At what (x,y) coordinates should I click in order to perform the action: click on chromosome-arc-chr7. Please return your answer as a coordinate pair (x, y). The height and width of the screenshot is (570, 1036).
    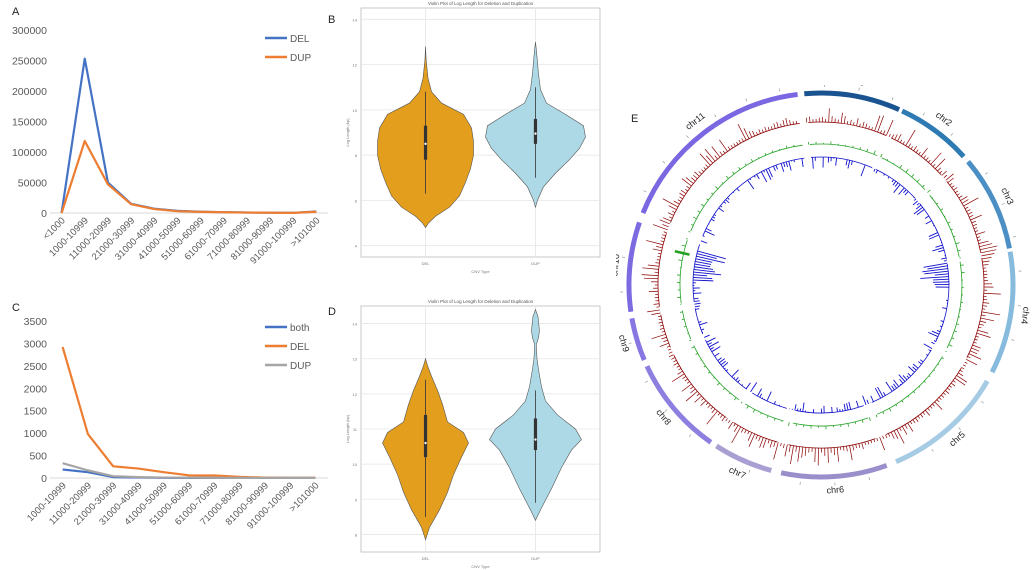
    Looking at the image, I should click on (743, 458).